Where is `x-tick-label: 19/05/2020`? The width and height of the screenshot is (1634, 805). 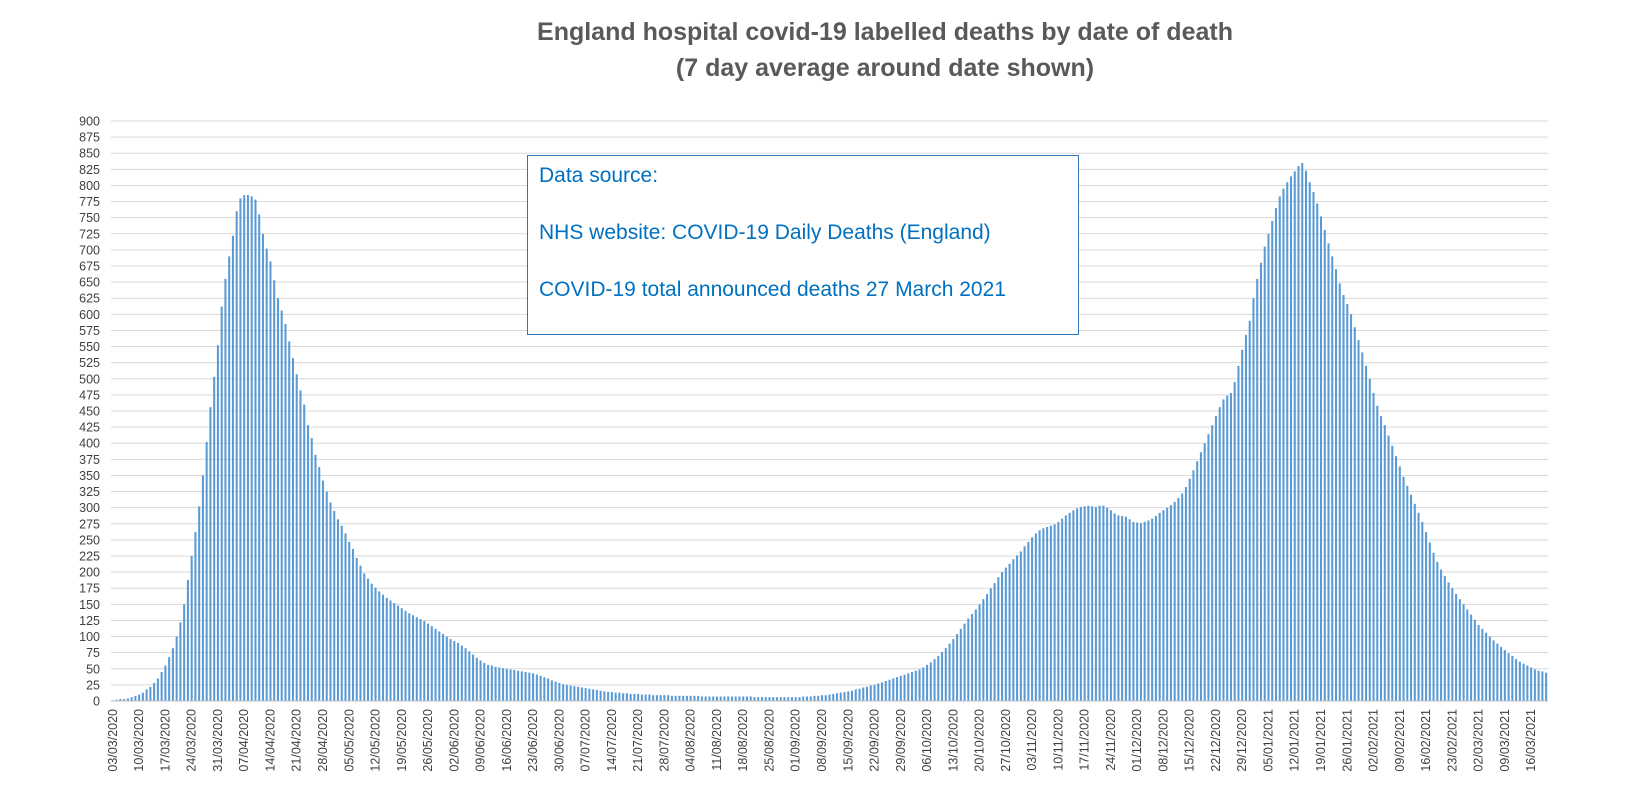
x-tick-label: 19/05/2020 is located at coordinates (402, 740).